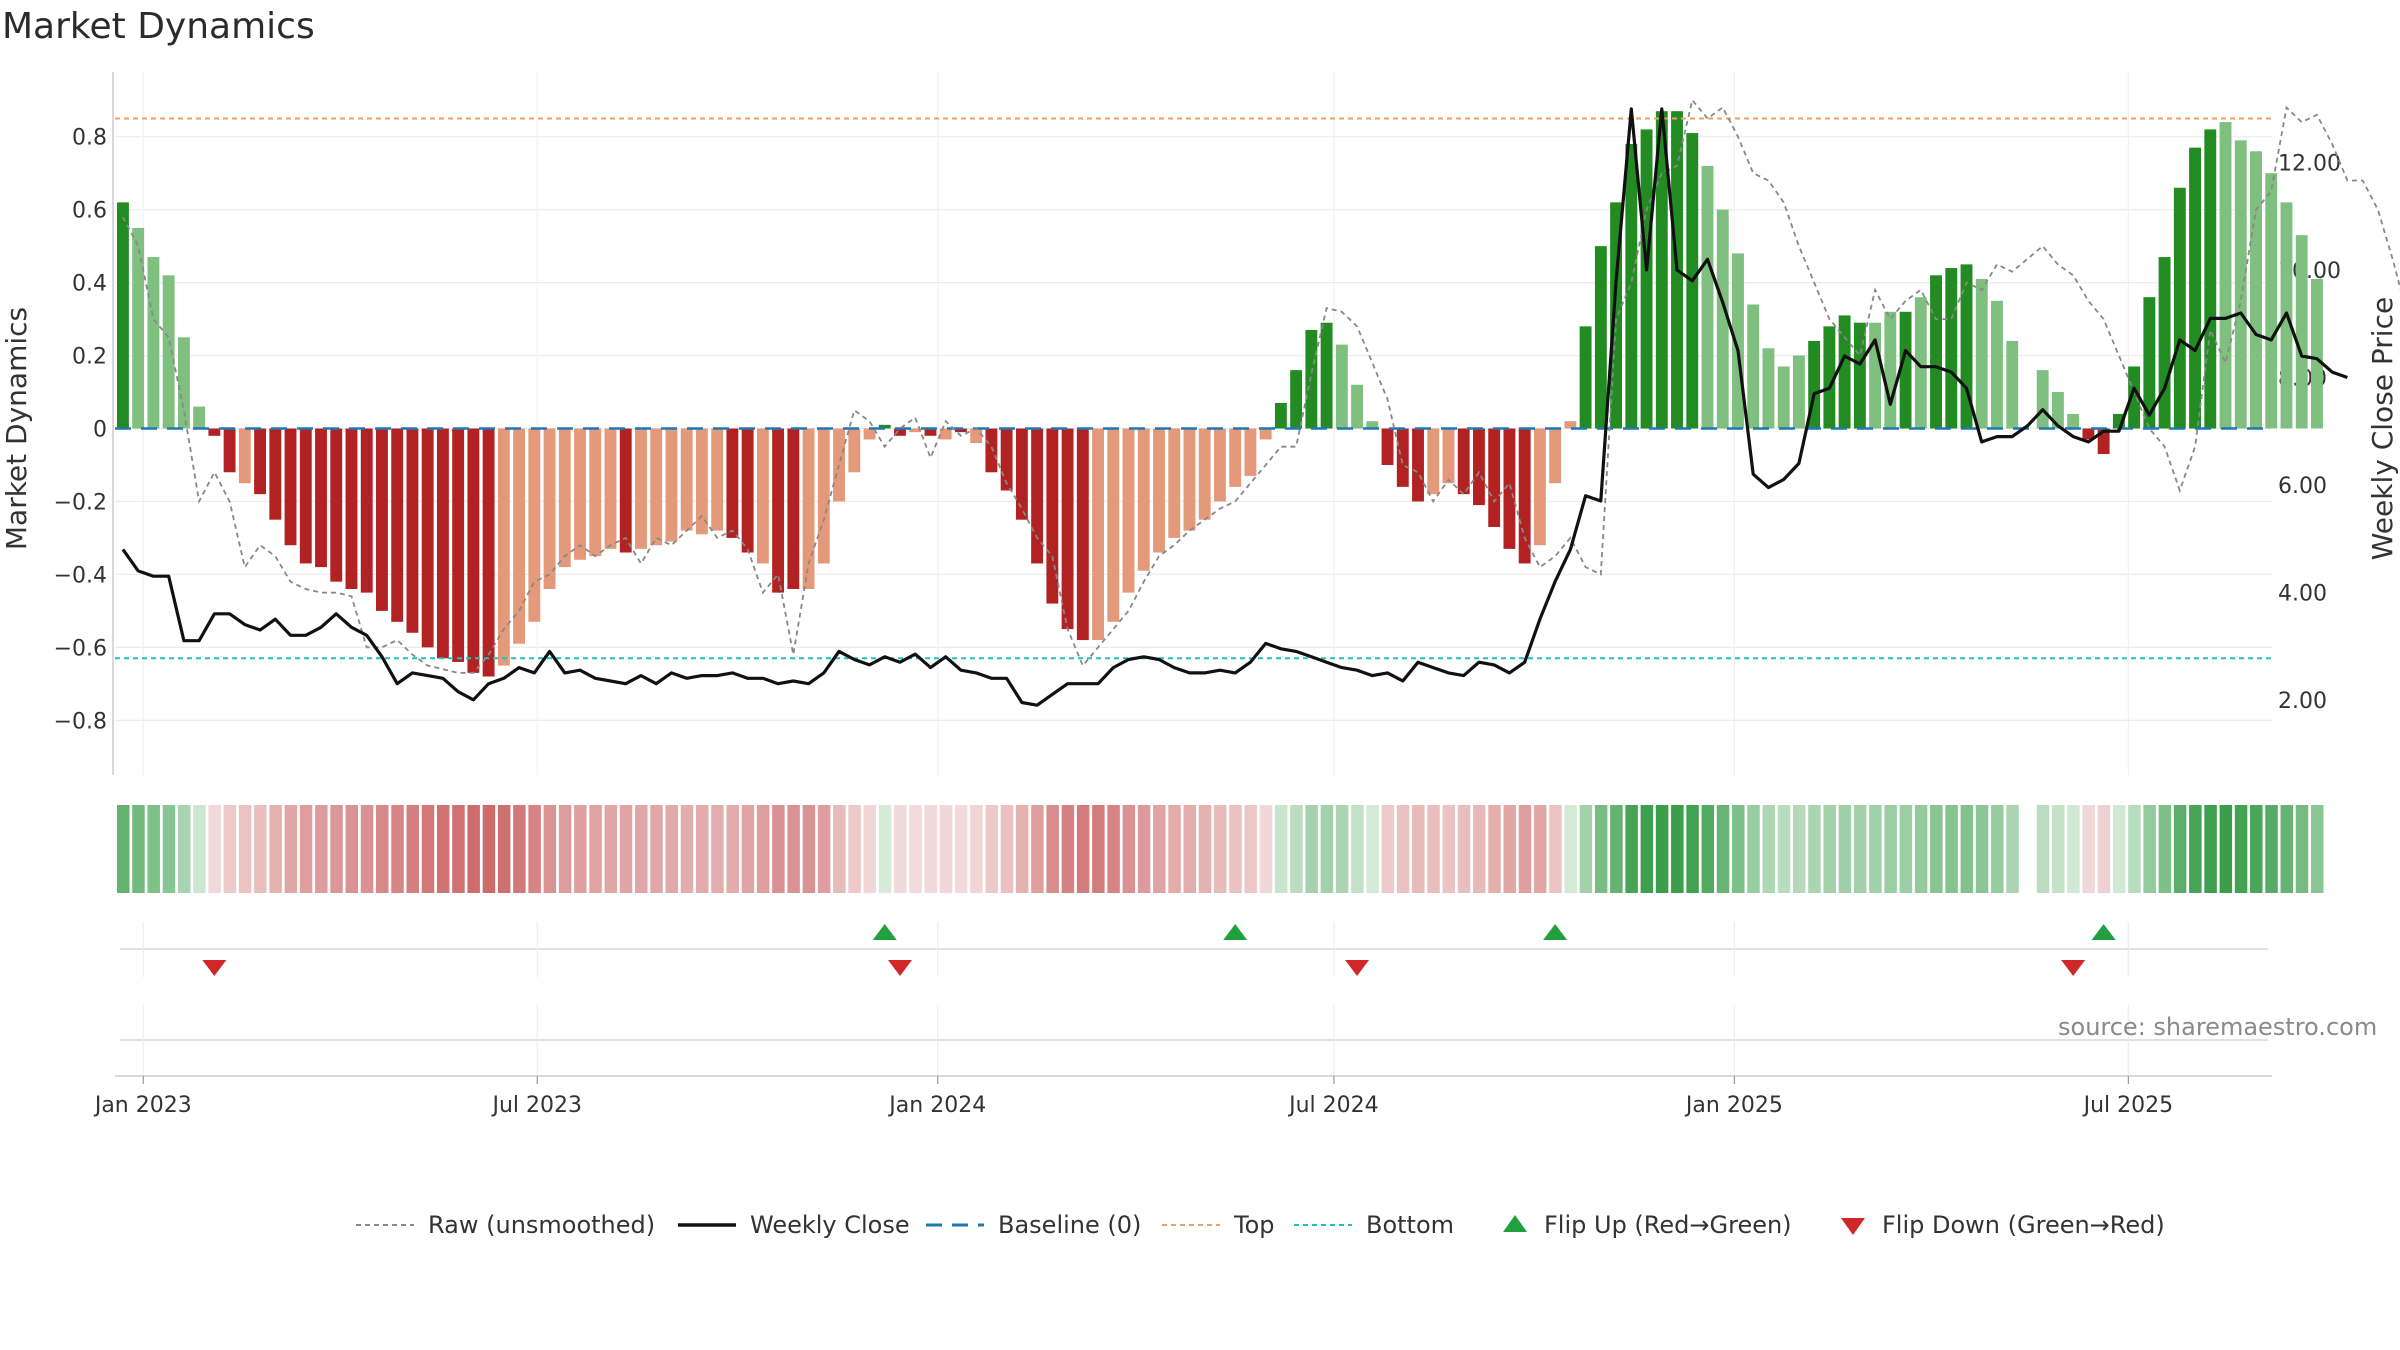 The height and width of the screenshot is (1350, 2400). Describe the element at coordinates (1374, 1225) in the screenshot. I see `legend-item-bottom: Bottom` at that location.